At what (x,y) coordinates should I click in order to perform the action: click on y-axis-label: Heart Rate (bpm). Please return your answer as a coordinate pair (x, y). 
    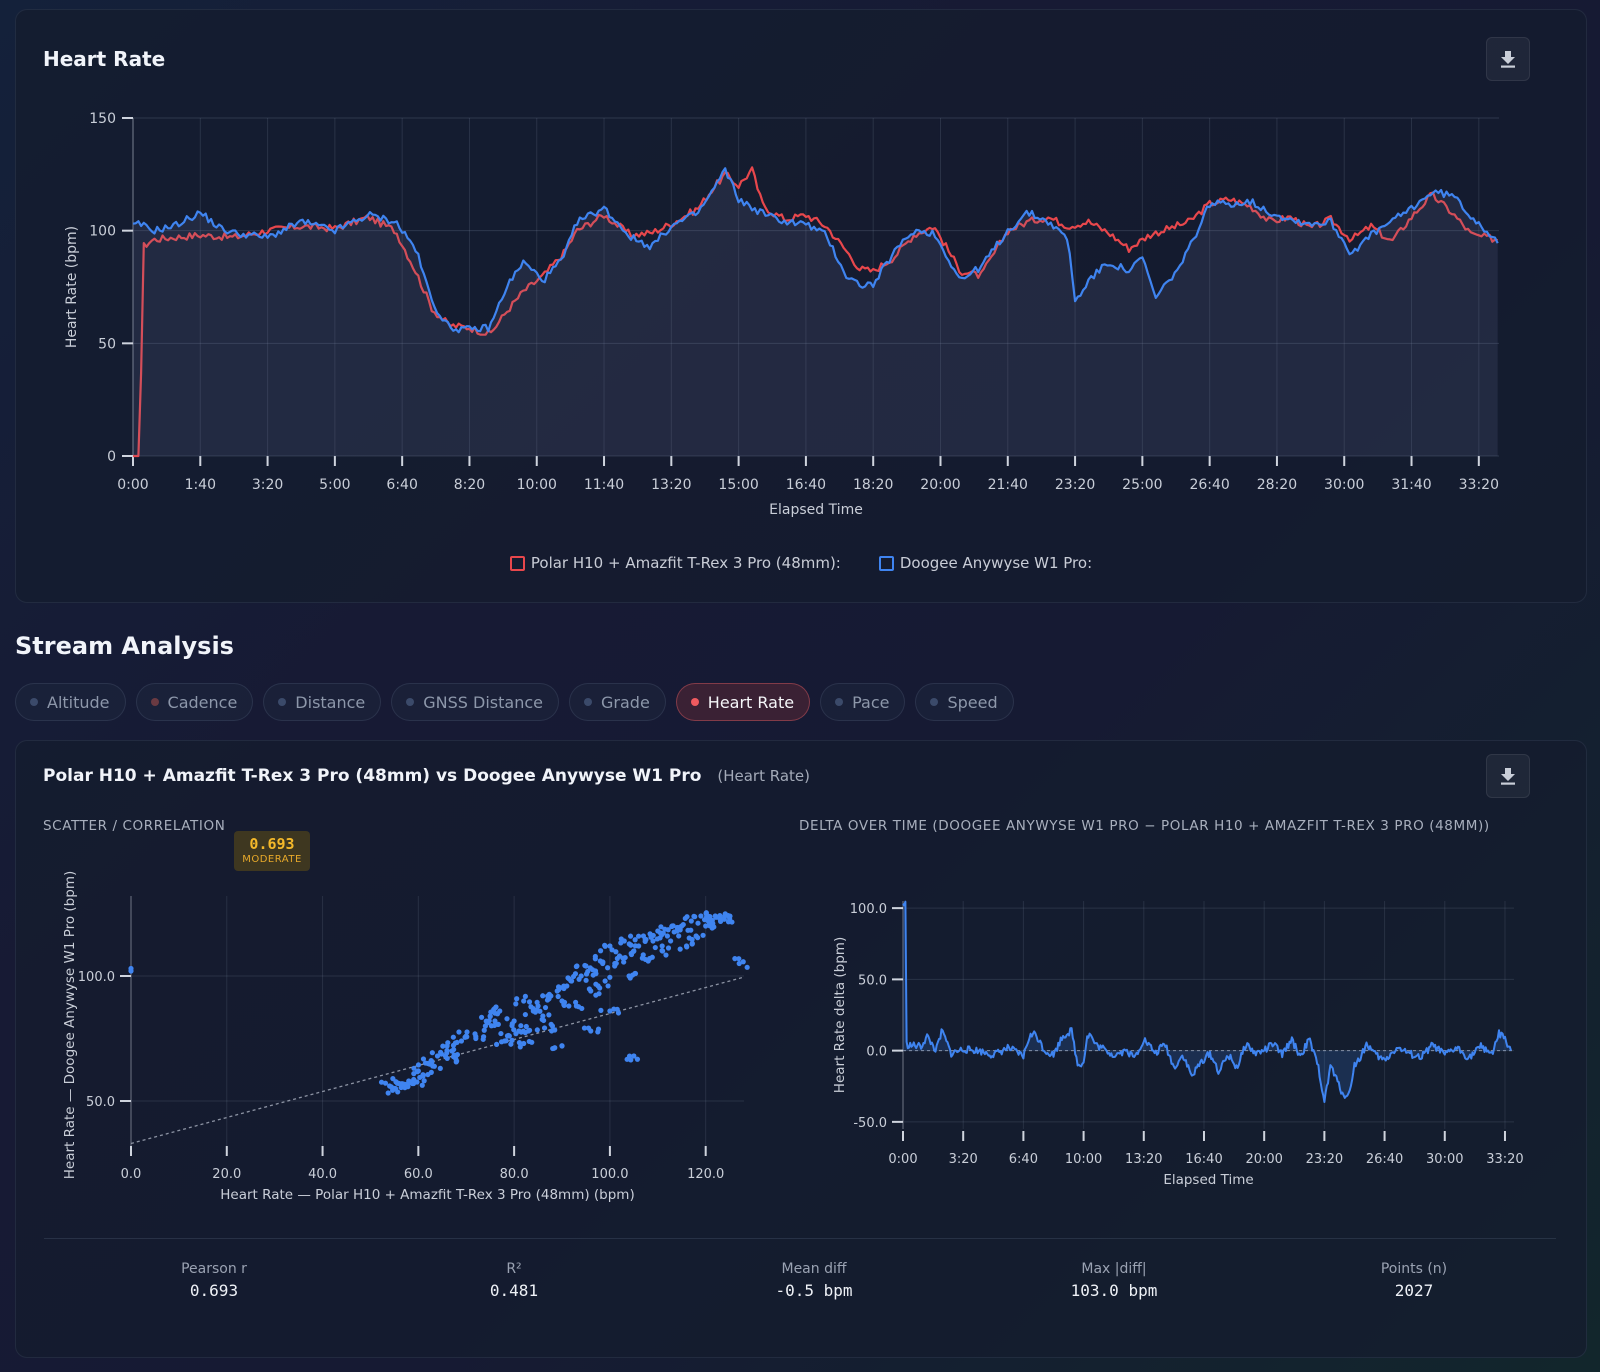
    Looking at the image, I should click on (72, 287).